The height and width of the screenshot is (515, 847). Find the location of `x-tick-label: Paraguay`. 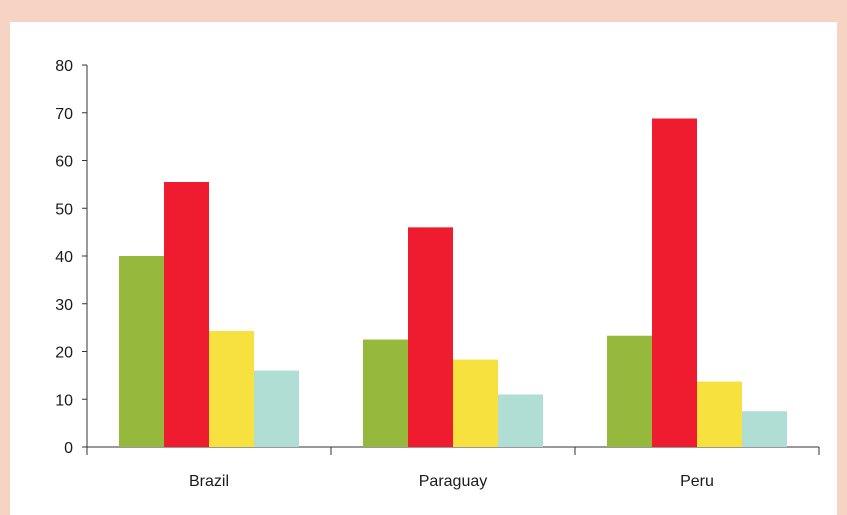

x-tick-label: Paraguay is located at coordinates (453, 481).